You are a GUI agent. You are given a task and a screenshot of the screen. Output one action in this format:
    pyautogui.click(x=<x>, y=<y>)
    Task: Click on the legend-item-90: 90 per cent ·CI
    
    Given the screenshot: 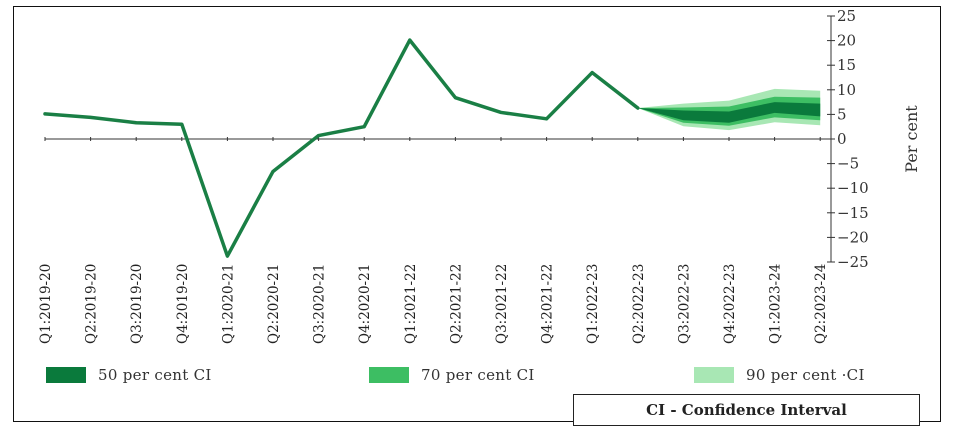 What is the action you would take?
    pyautogui.click(x=779, y=375)
    